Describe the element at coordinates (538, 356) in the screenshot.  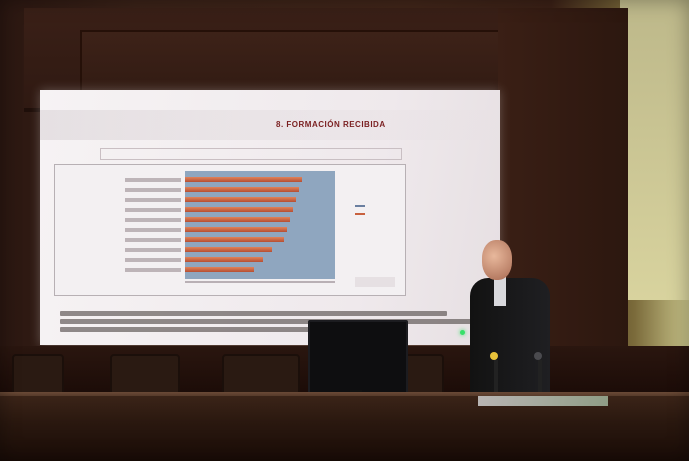
I see `microphone-gray` at that location.